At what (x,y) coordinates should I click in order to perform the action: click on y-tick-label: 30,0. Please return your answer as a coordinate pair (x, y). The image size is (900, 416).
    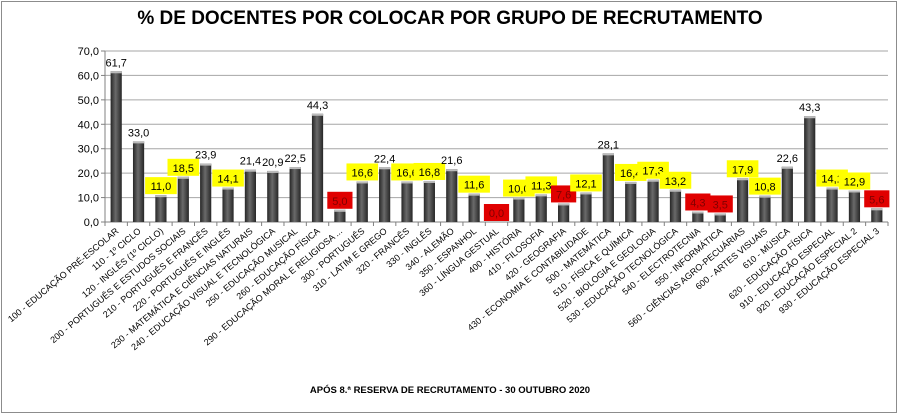
    Looking at the image, I should click on (88, 150).